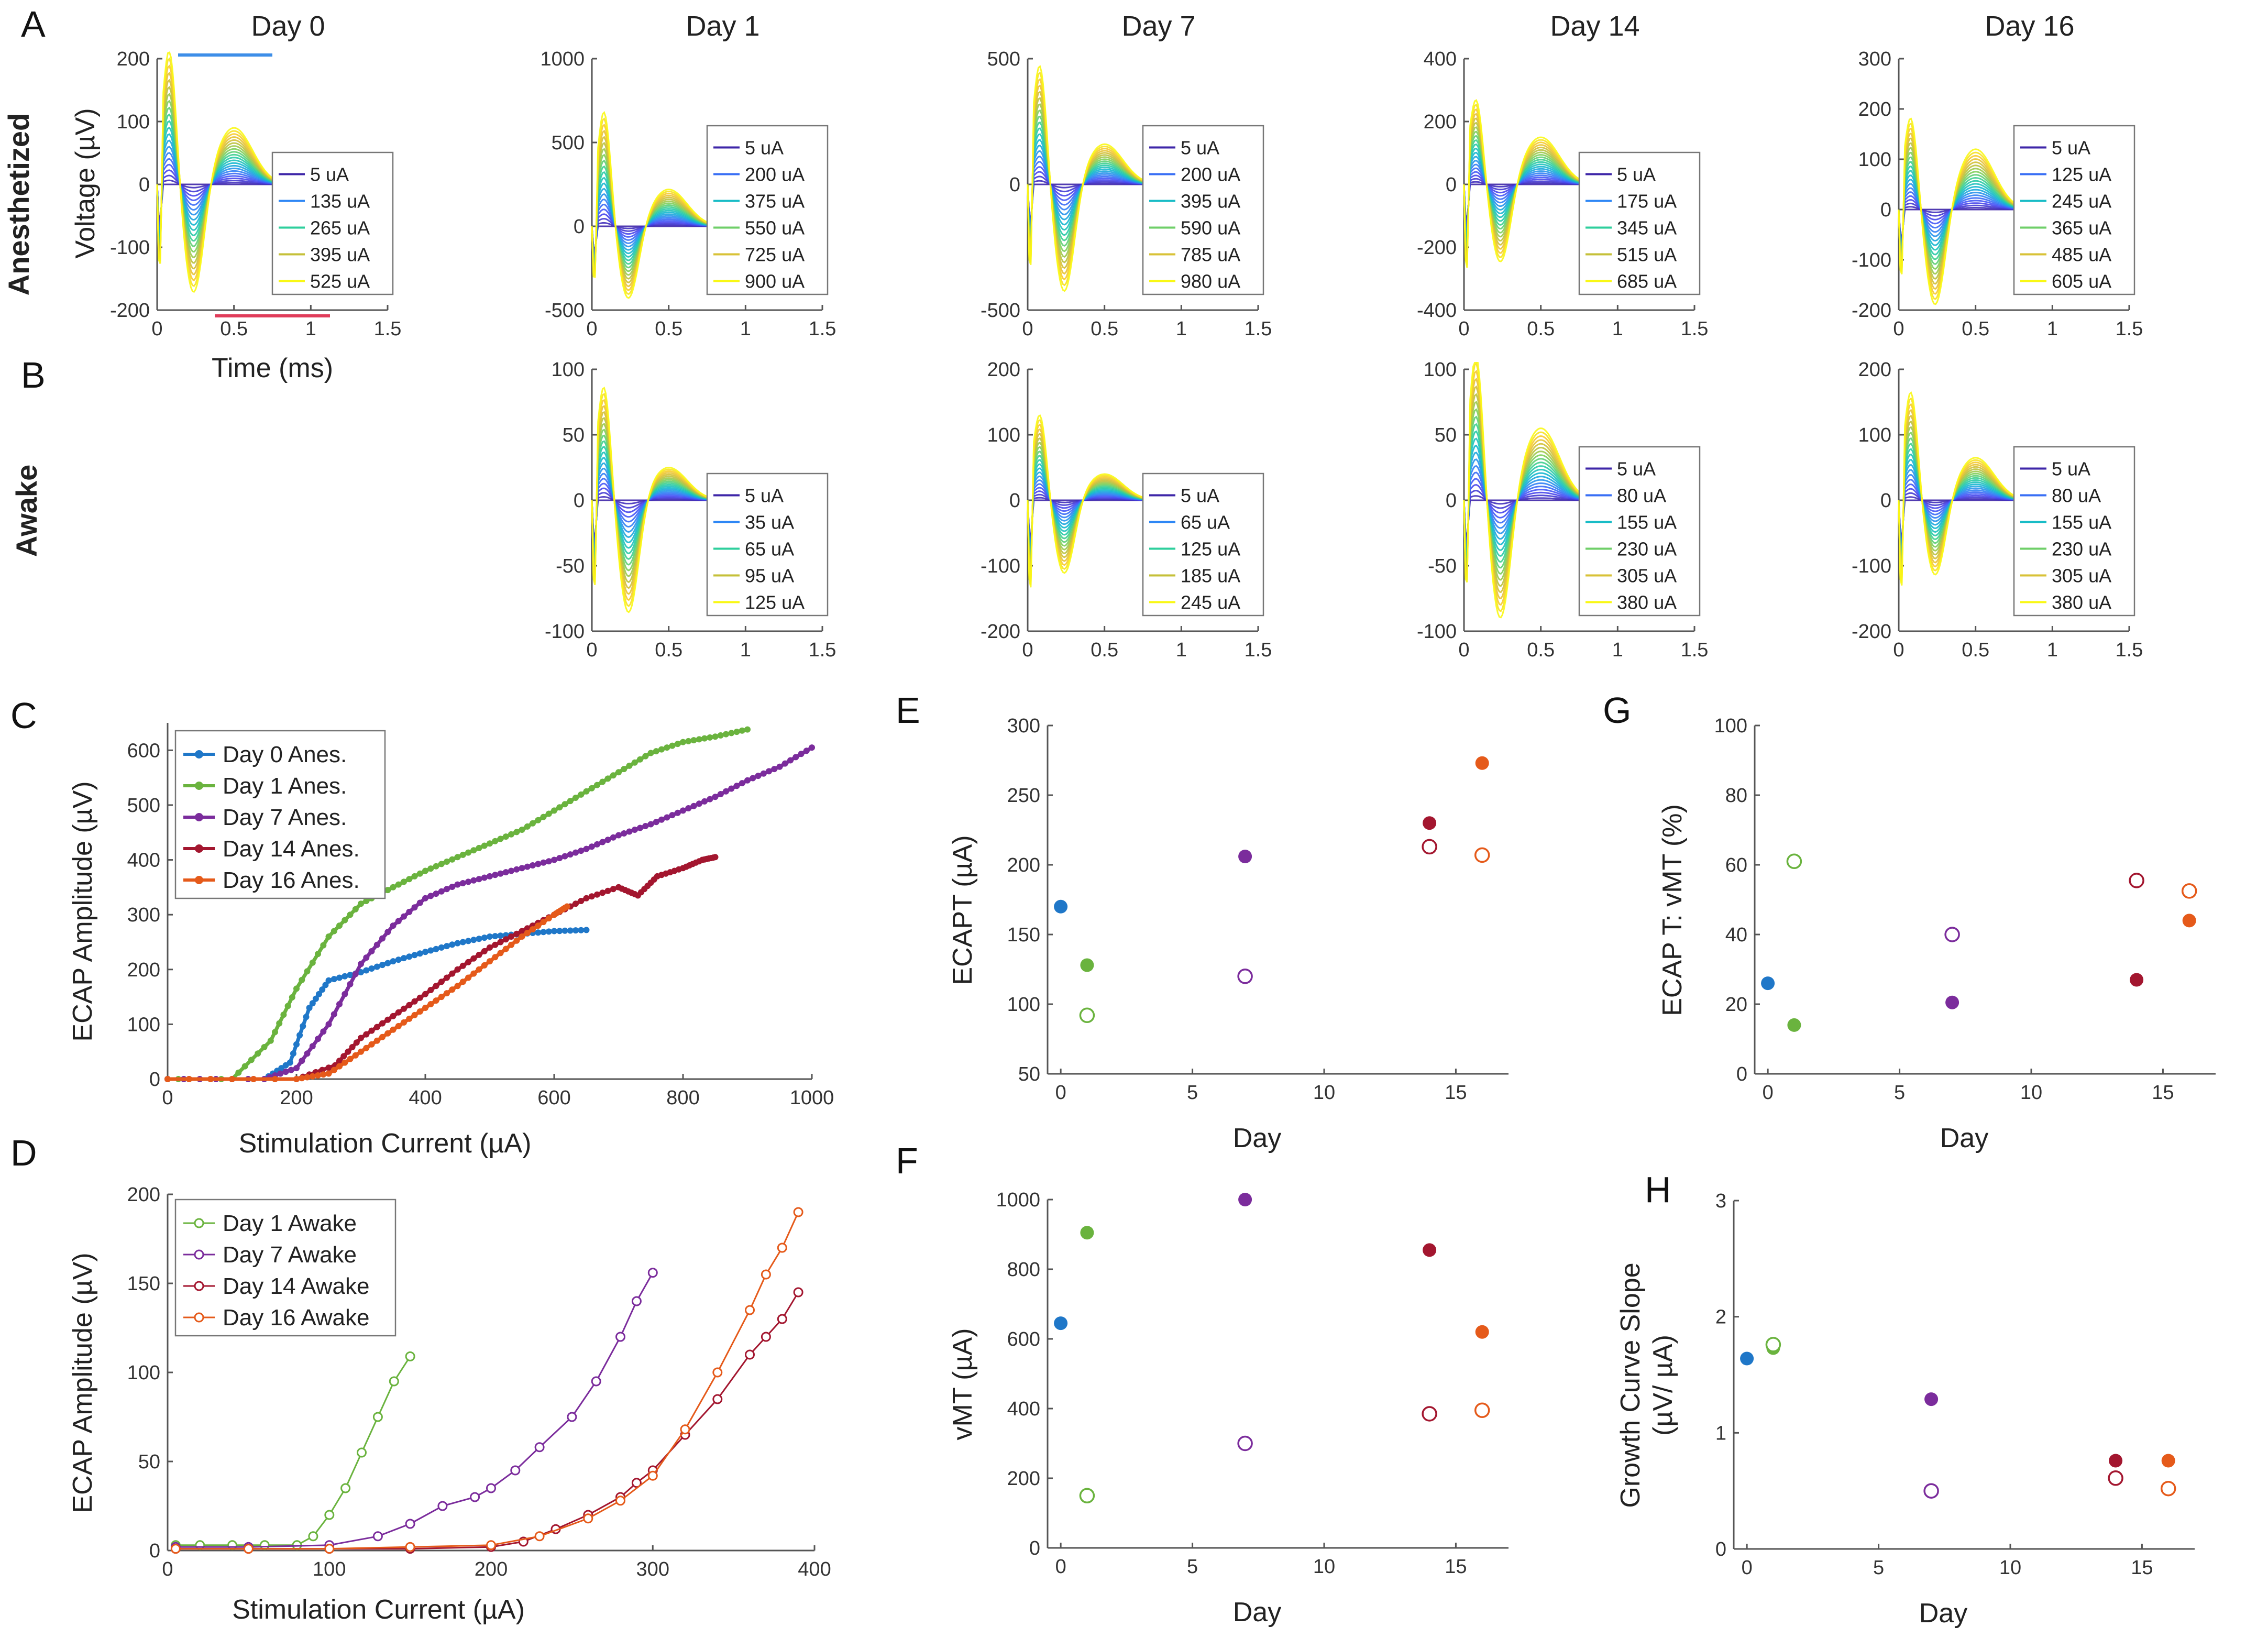  I want to click on panel-g-x-tick-label: 5, so click(1900, 1093).